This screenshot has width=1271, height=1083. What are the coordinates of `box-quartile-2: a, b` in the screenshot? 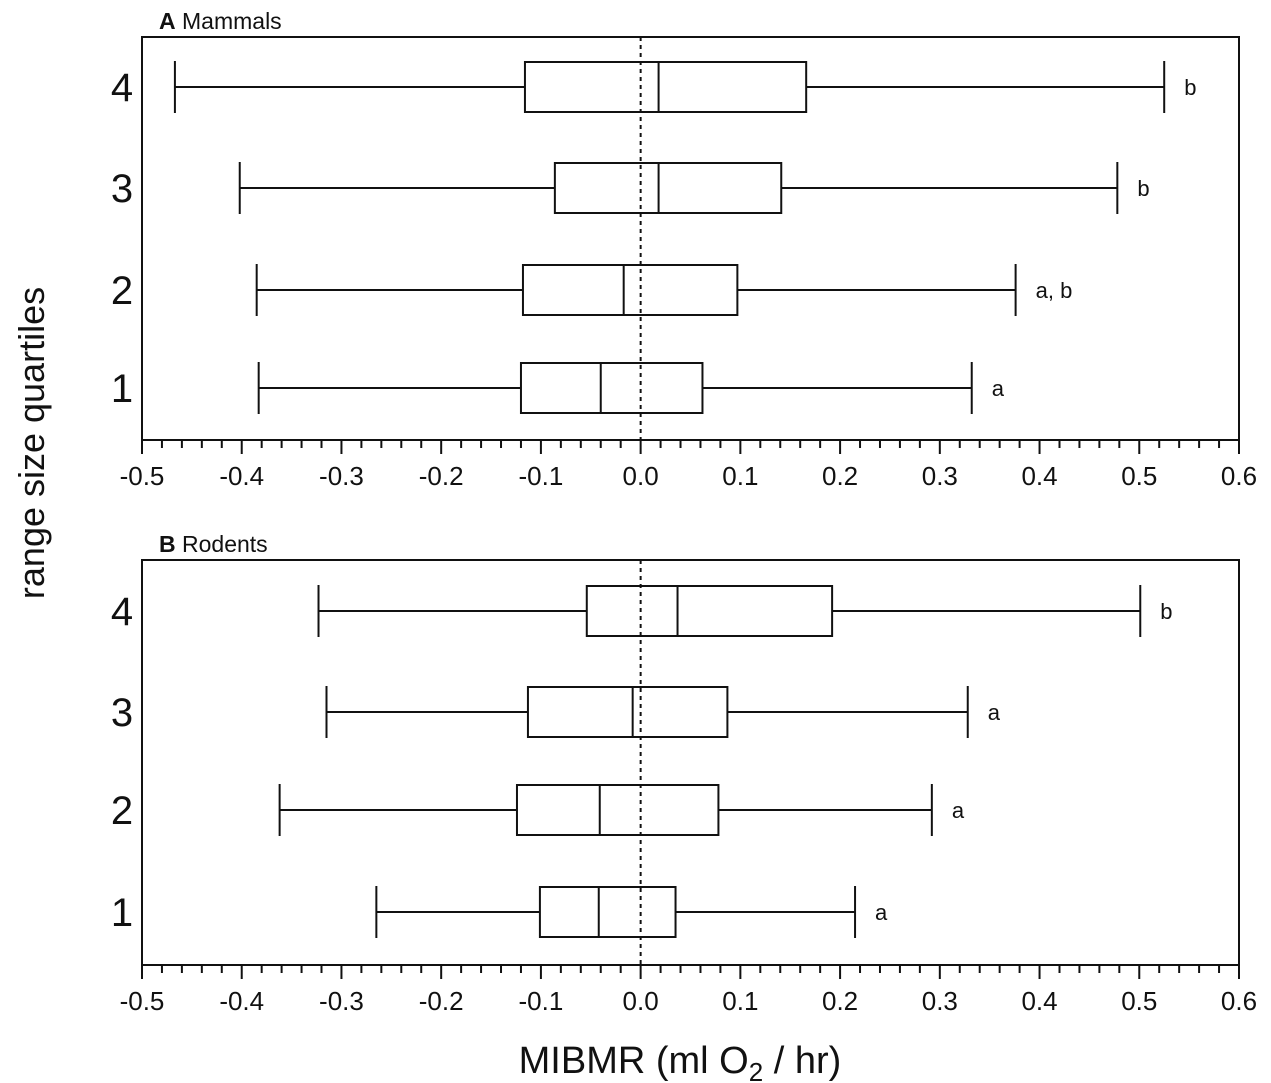 It's located at (664, 290).